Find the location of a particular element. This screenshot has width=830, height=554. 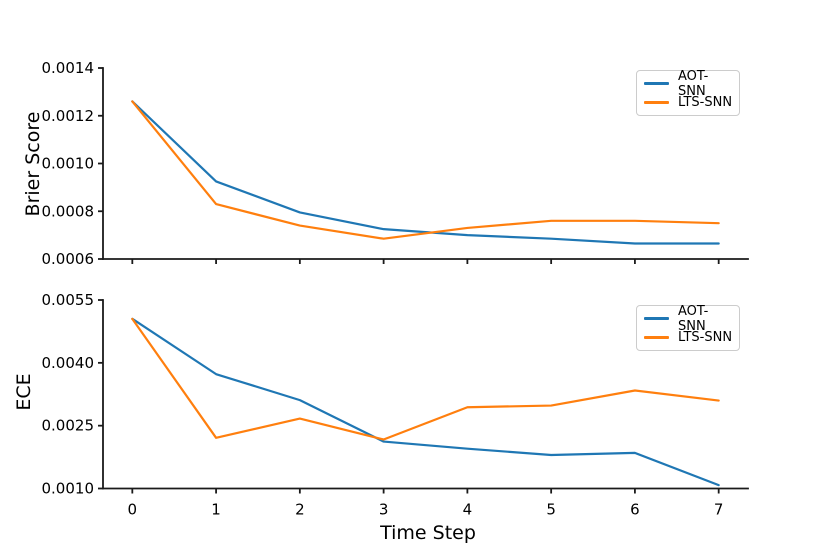

x-tick-label: 5 is located at coordinates (551, 510).